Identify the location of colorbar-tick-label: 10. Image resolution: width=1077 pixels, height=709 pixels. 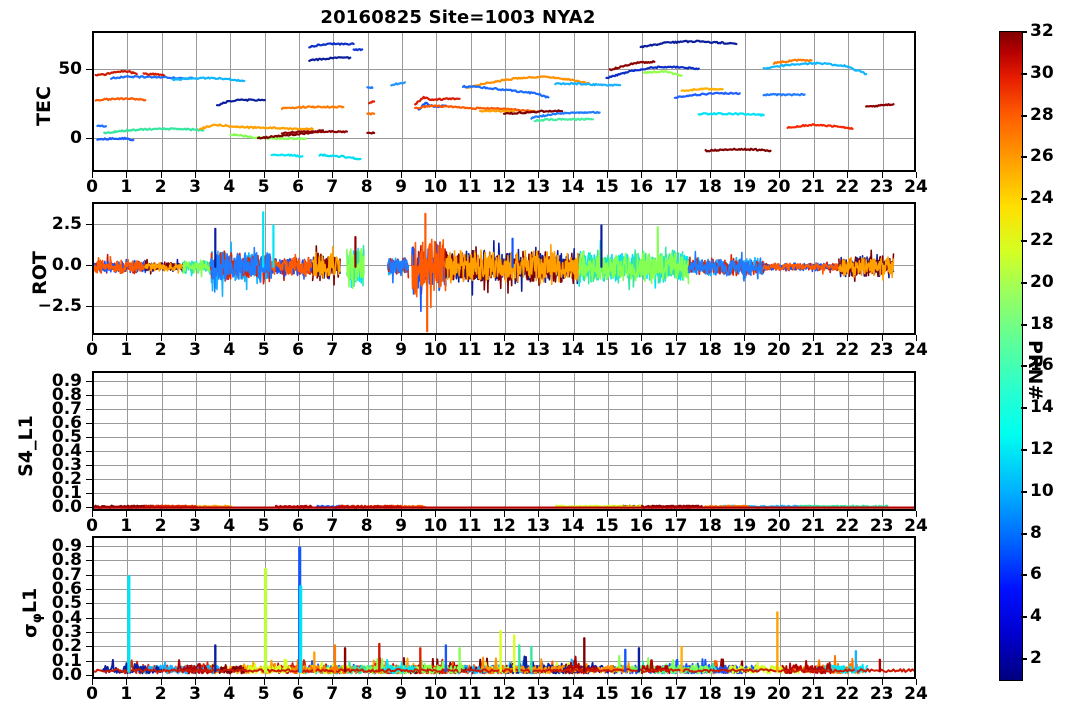
(1042, 490).